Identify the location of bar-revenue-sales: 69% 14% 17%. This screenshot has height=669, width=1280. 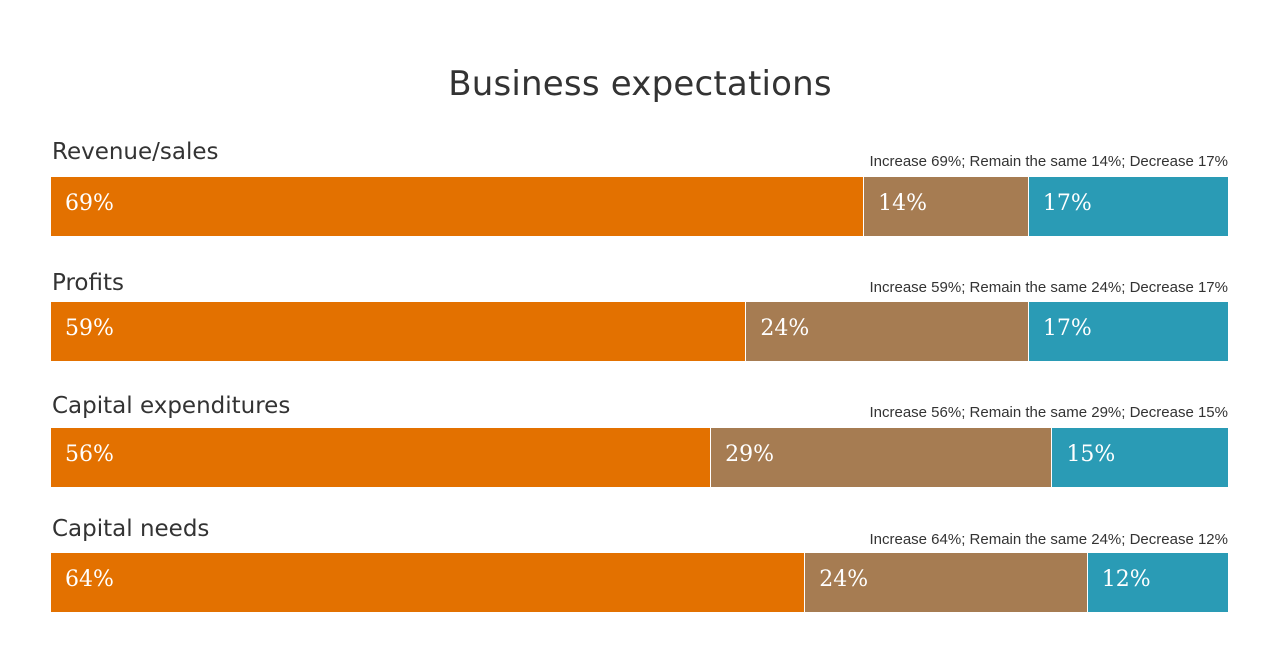
(639, 206).